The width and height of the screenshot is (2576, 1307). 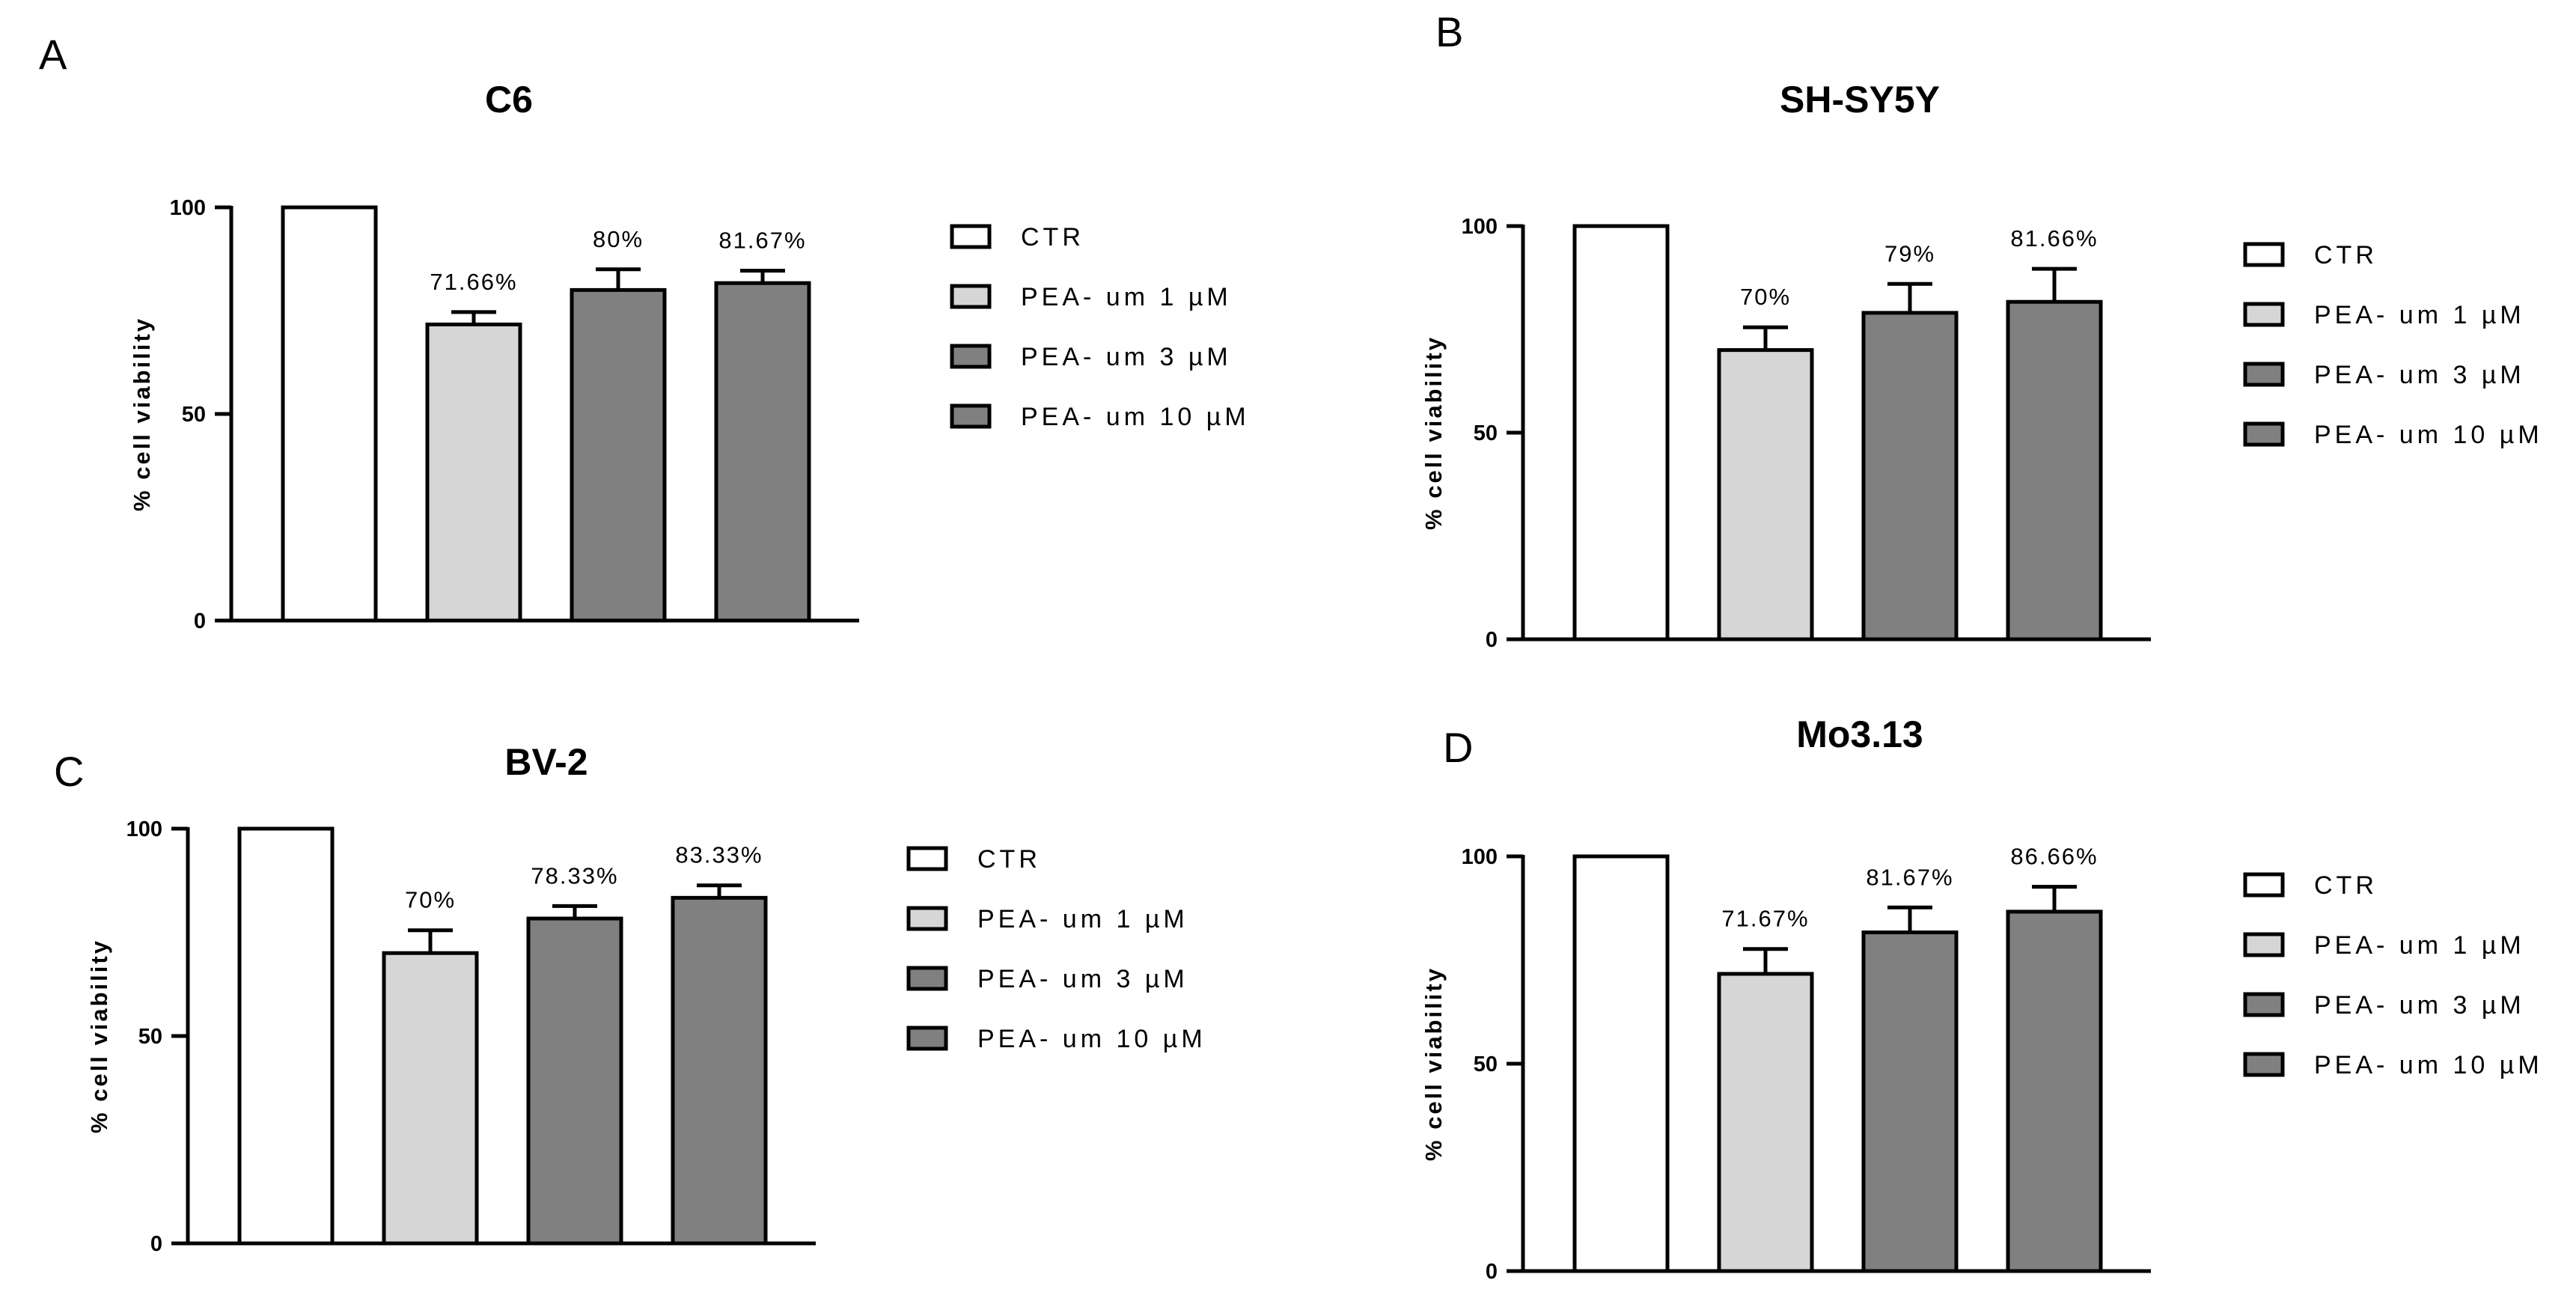 What do you see at coordinates (545, 762) in the screenshot?
I see `chart-title: BV-2` at bounding box center [545, 762].